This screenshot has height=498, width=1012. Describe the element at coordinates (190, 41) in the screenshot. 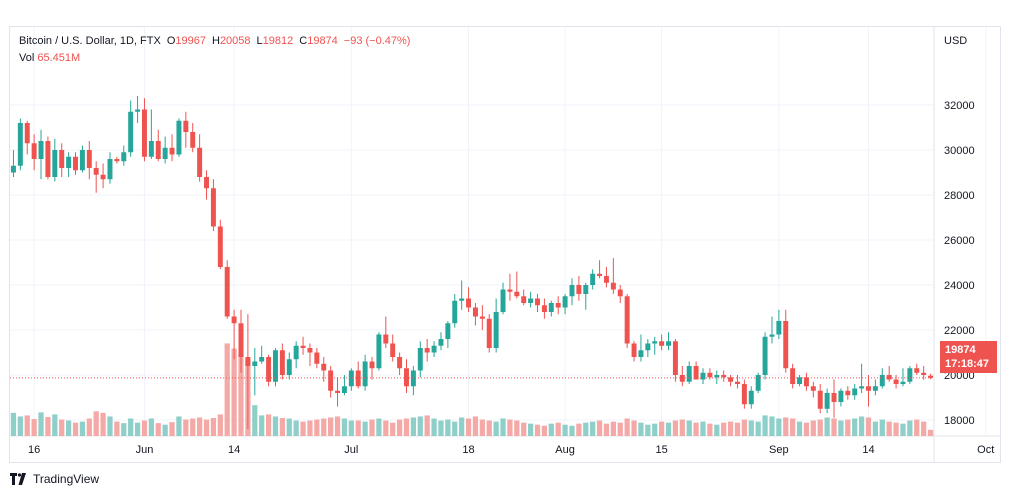

I see `open-value: 19967` at that location.